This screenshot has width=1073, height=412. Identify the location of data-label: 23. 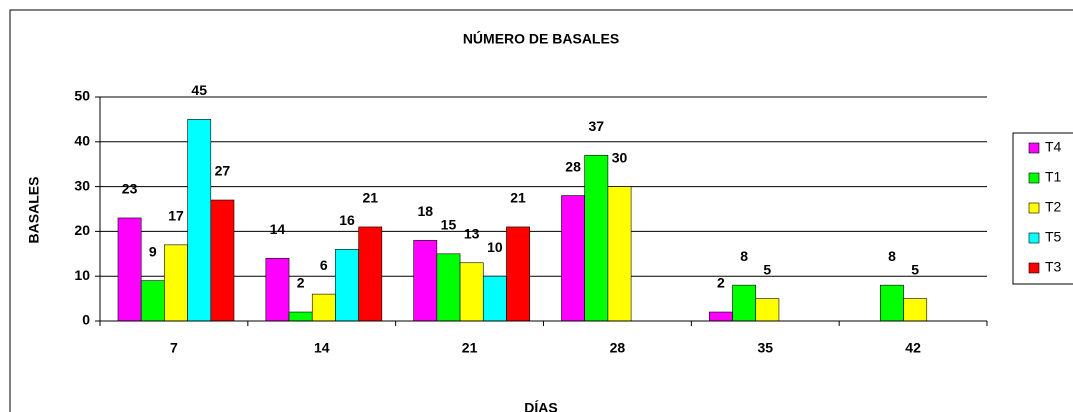
(130, 189).